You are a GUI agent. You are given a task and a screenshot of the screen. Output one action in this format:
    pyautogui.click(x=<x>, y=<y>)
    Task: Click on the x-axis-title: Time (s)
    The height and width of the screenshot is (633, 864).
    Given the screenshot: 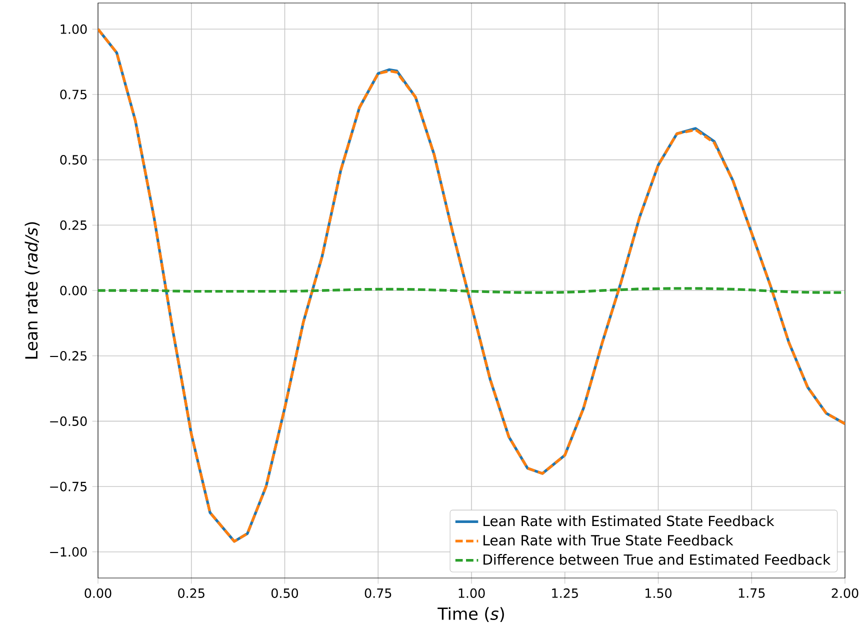 What is the action you would take?
    pyautogui.click(x=471, y=614)
    